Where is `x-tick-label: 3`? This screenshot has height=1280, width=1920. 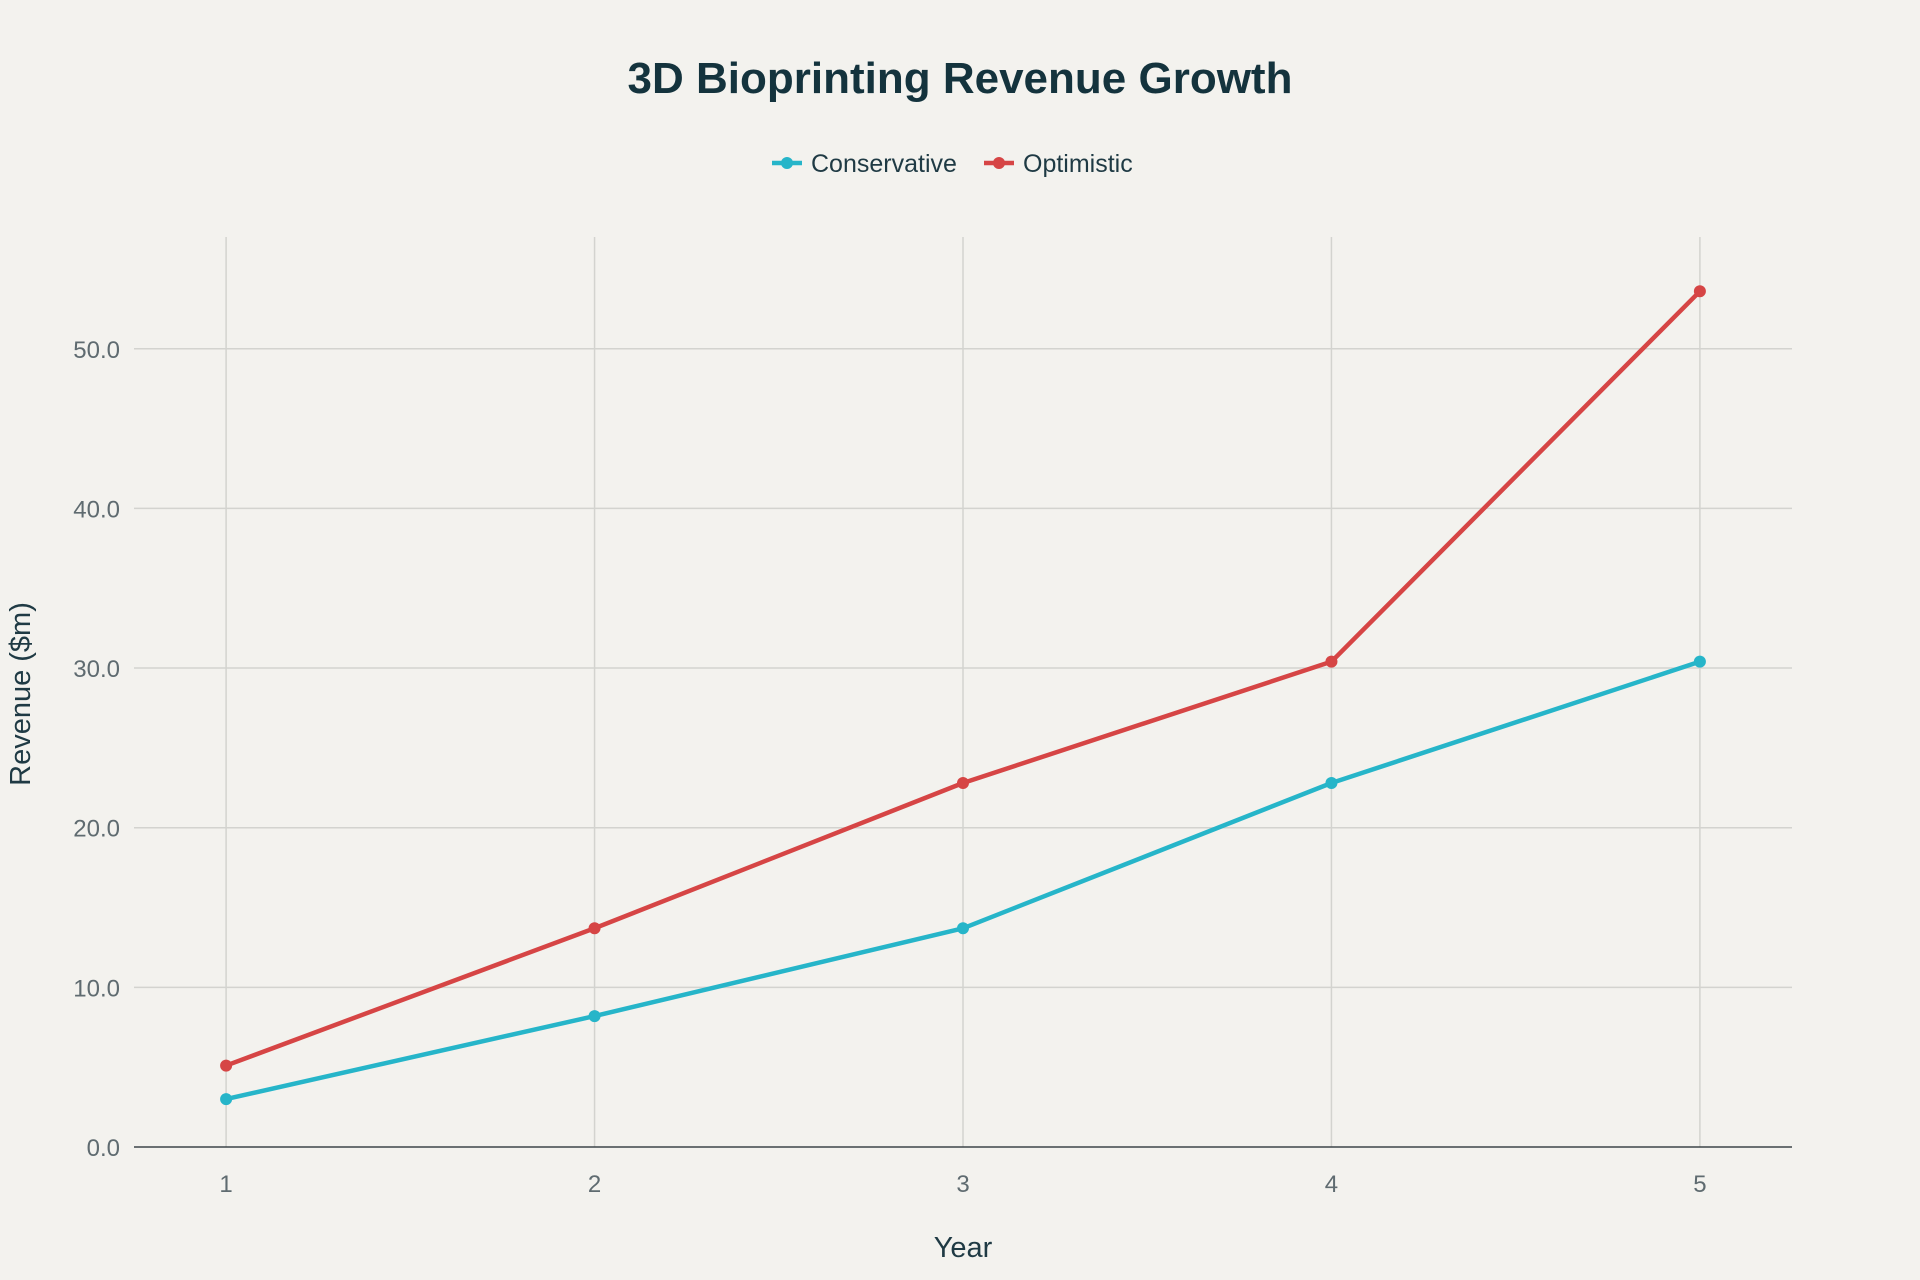
x-tick-label: 3 is located at coordinates (962, 1184).